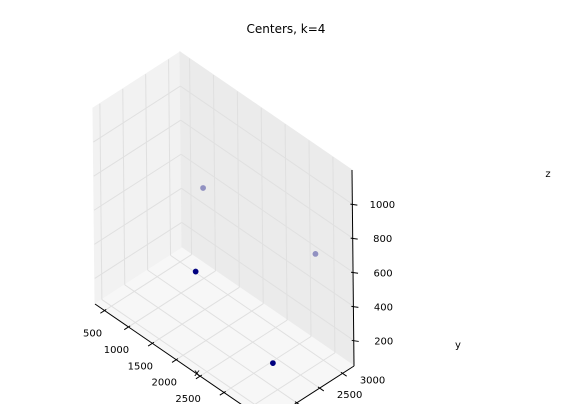  I want to click on z-tick-label: 400, so click(383, 307).